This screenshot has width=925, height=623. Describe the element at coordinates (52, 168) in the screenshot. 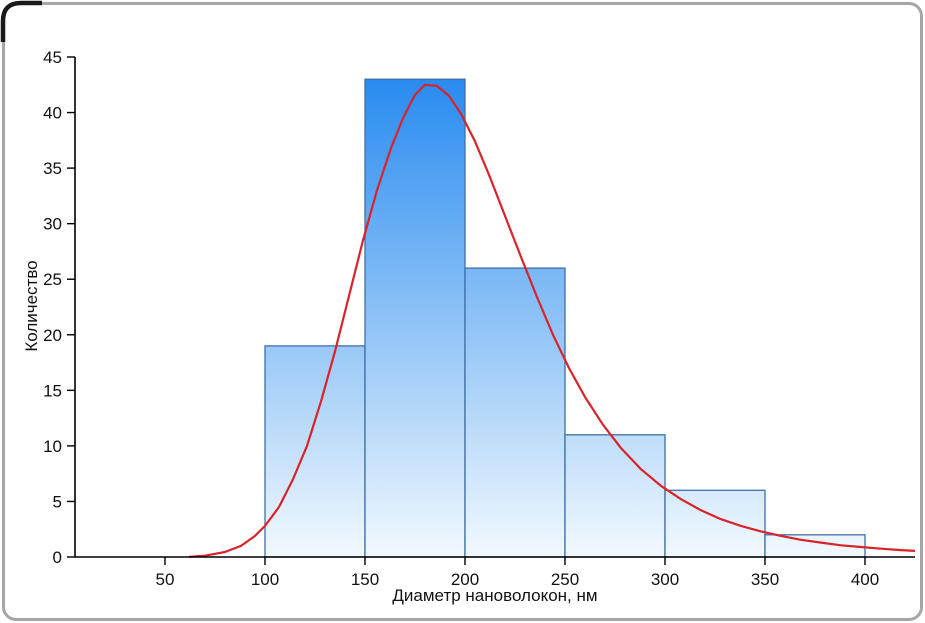

I see `y-tick-label: 35` at that location.